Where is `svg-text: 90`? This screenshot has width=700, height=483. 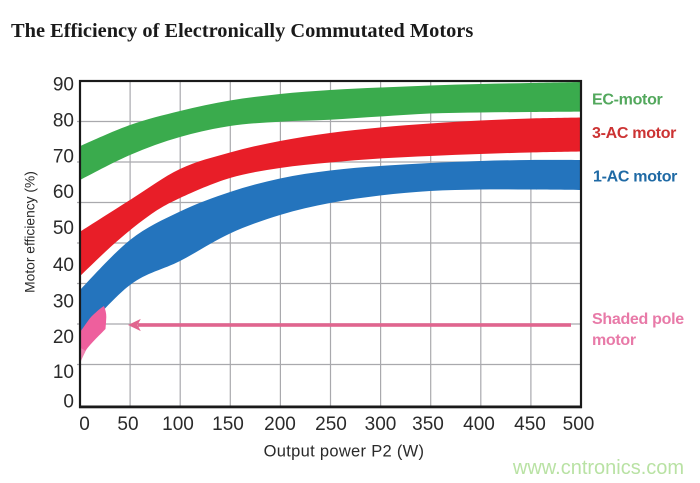 svg-text: 90 is located at coordinates (63, 85).